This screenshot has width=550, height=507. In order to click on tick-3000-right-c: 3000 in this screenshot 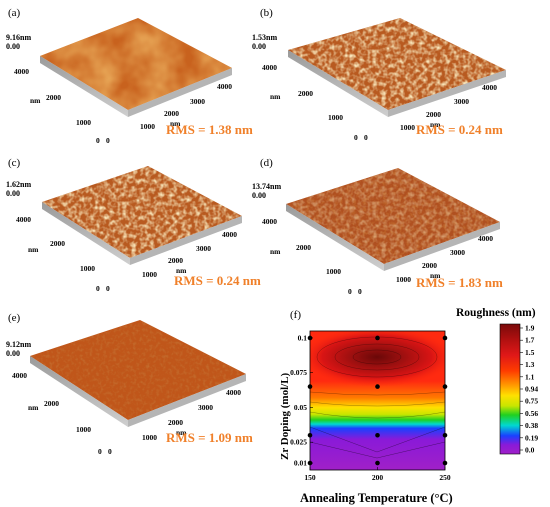, I will do `click(203, 248)`.